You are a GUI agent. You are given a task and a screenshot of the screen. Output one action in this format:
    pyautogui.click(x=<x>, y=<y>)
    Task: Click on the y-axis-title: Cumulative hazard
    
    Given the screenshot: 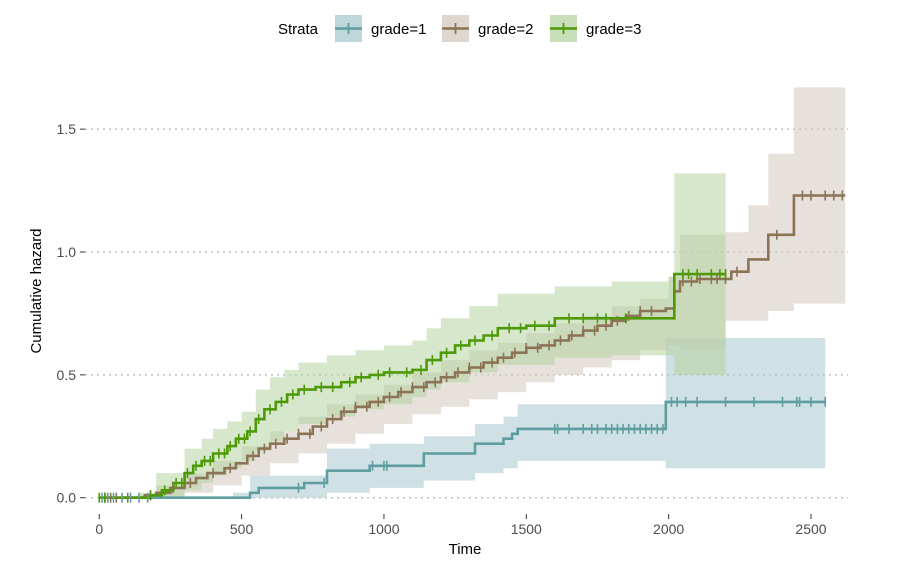 What is the action you would take?
    pyautogui.click(x=36, y=290)
    